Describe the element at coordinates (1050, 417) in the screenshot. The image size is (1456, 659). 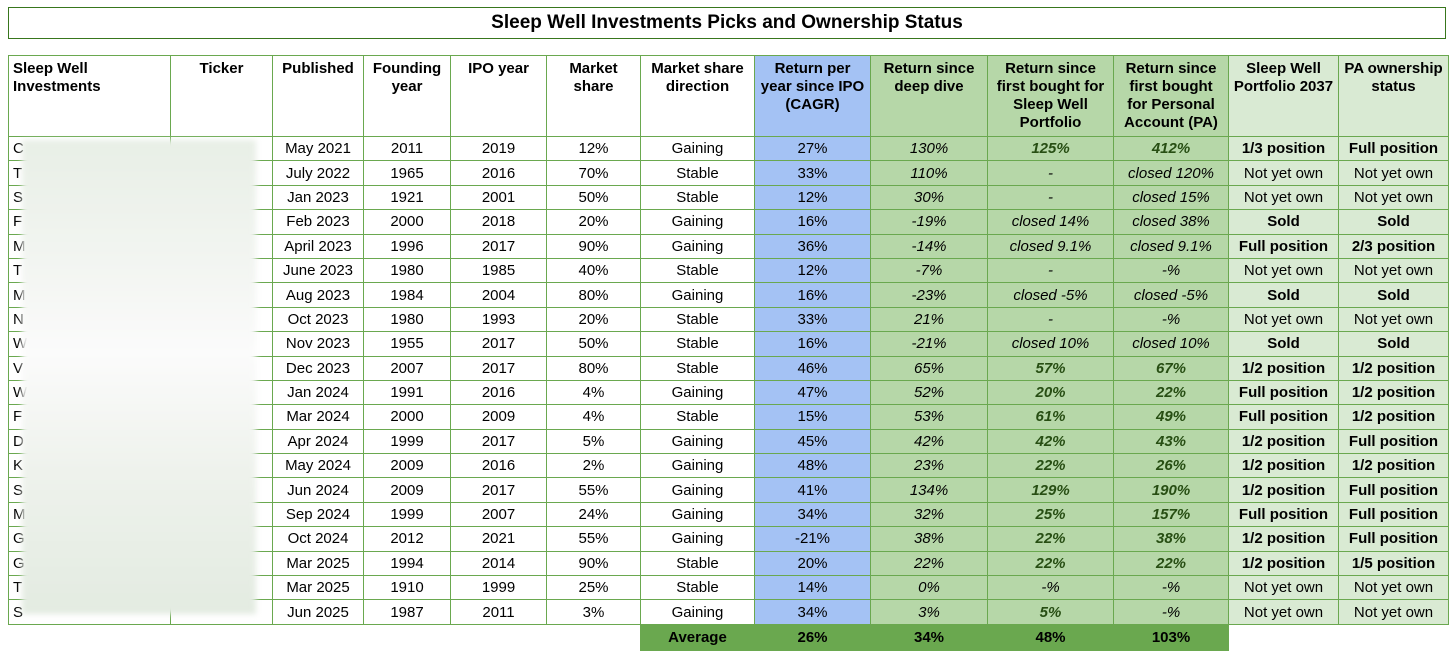
I see `table-cell: 61%` at that location.